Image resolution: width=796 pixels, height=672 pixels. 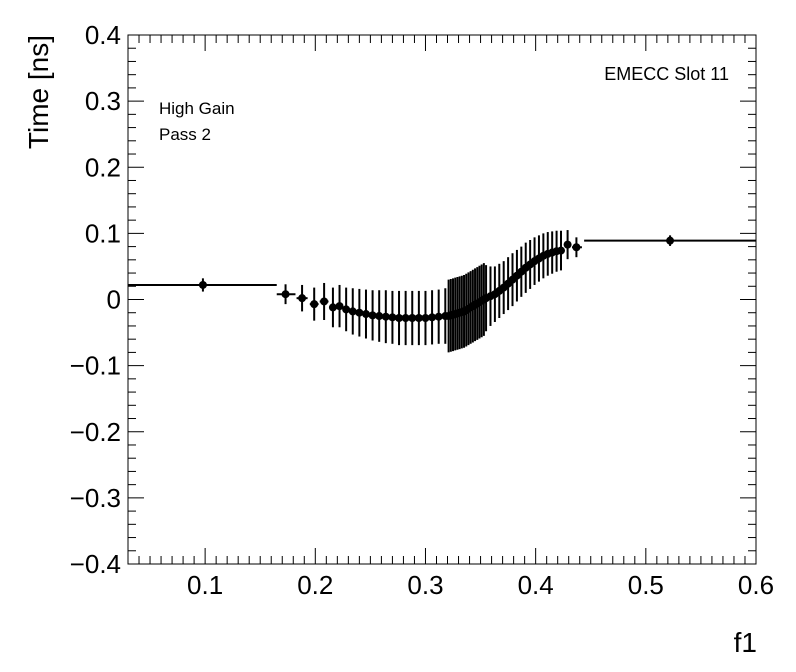 What do you see at coordinates (756, 585) in the screenshot?
I see `x-tick-label: 0.6` at bounding box center [756, 585].